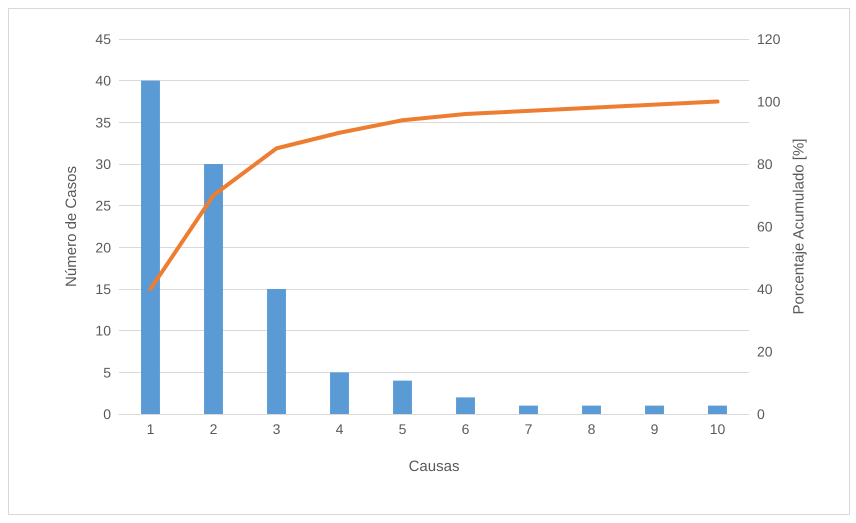 This screenshot has width=856, height=523. Describe the element at coordinates (761, 414) in the screenshot. I see `y2-tick-label: 0` at that location.